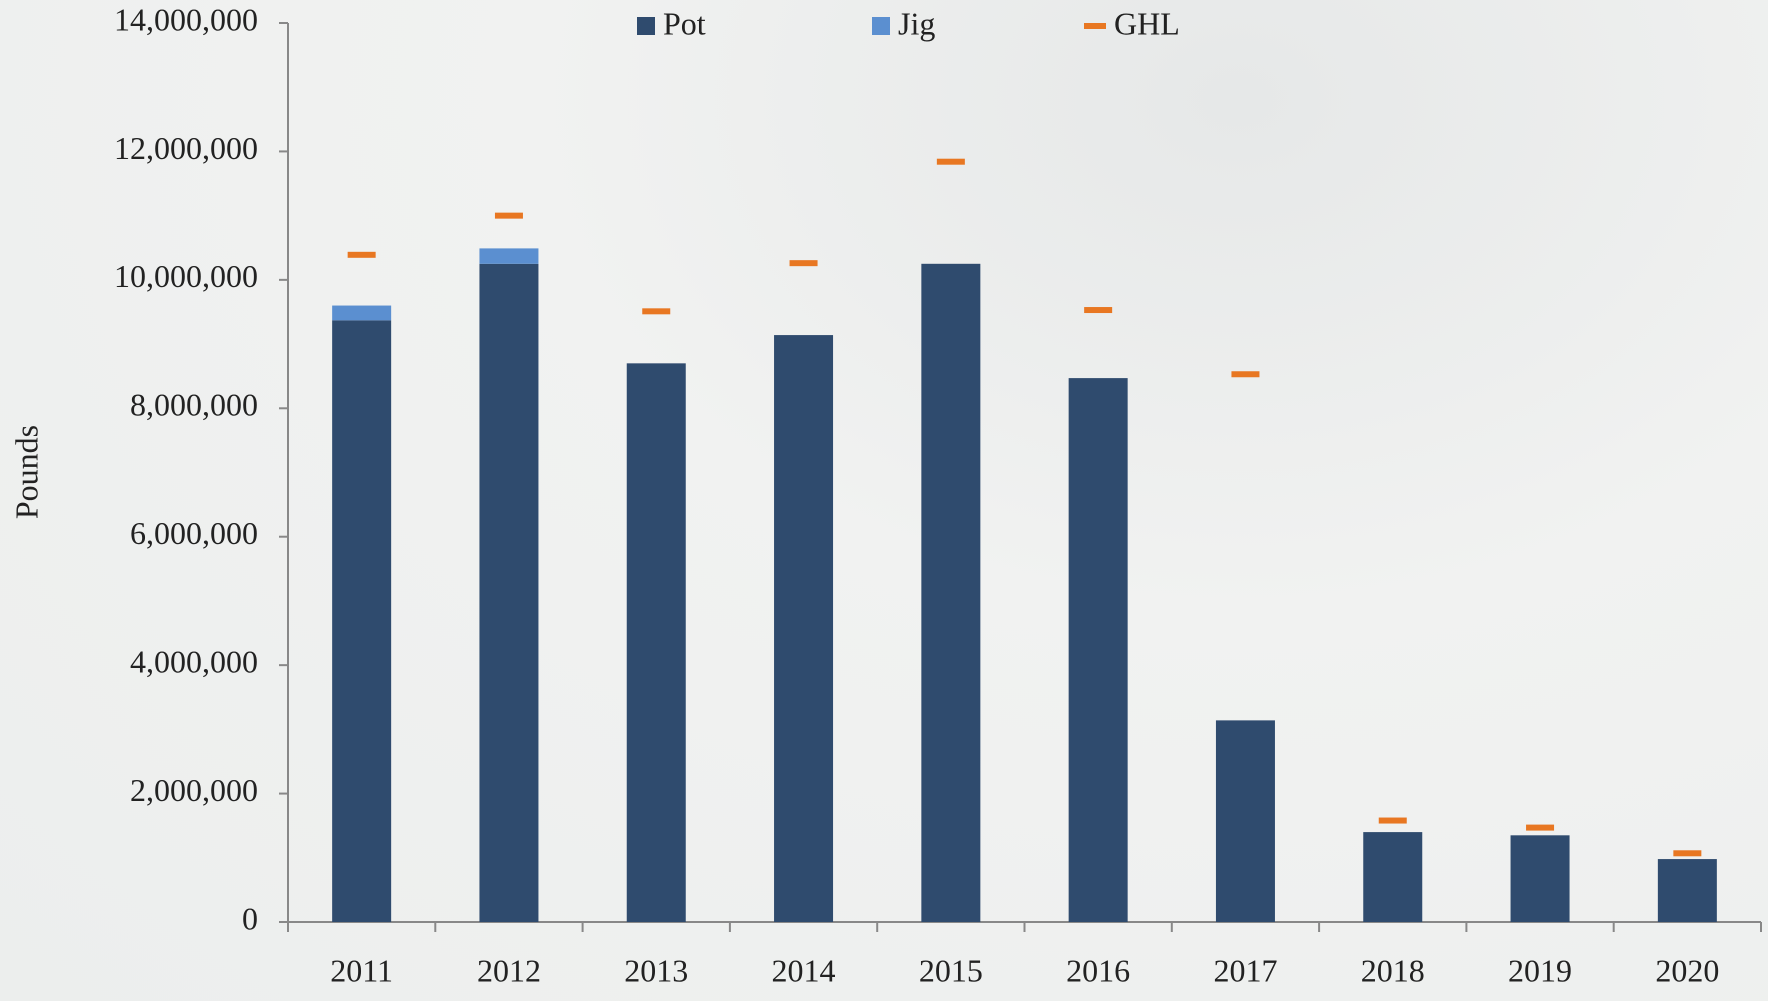 This screenshot has width=1768, height=1001. Describe the element at coordinates (1393, 970) in the screenshot. I see `x-tick-label: 2018` at that location.